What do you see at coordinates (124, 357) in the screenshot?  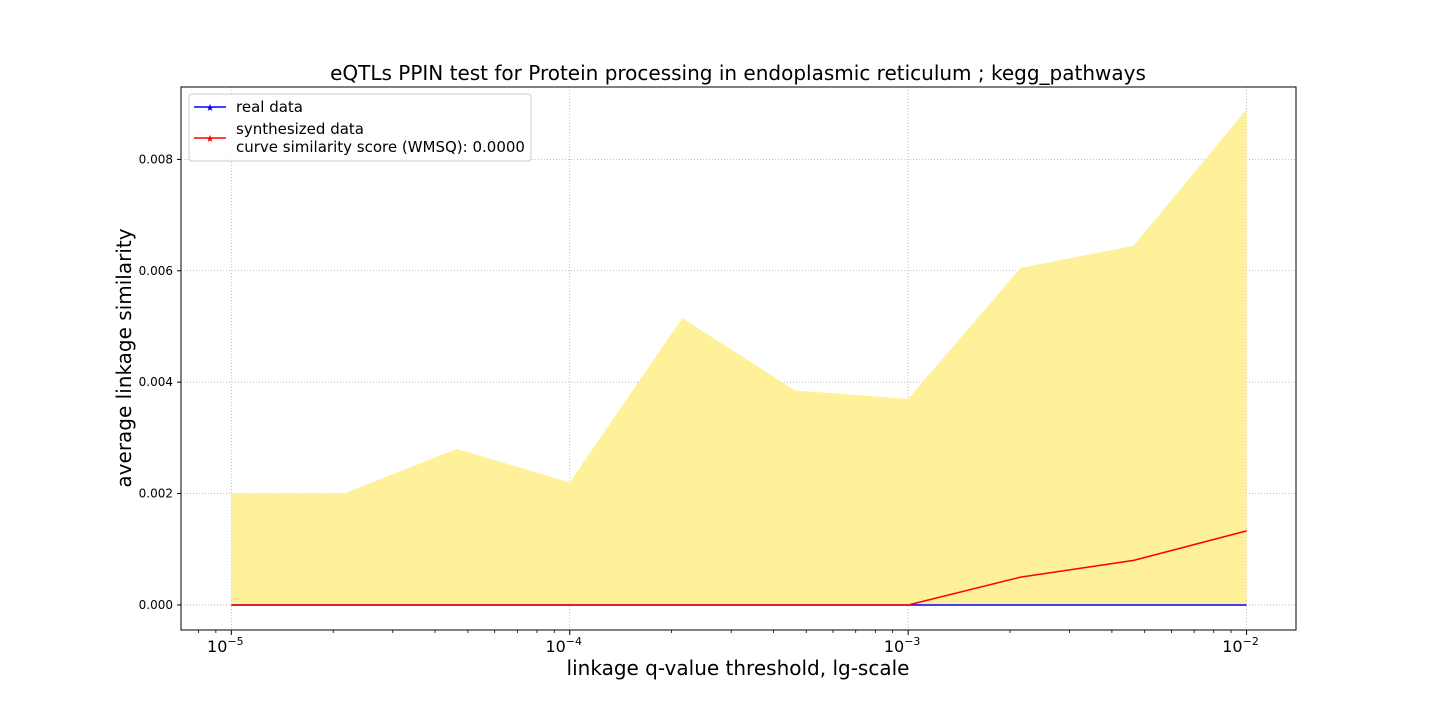 I see `y-axis-label: average linkage similarity` at bounding box center [124, 357].